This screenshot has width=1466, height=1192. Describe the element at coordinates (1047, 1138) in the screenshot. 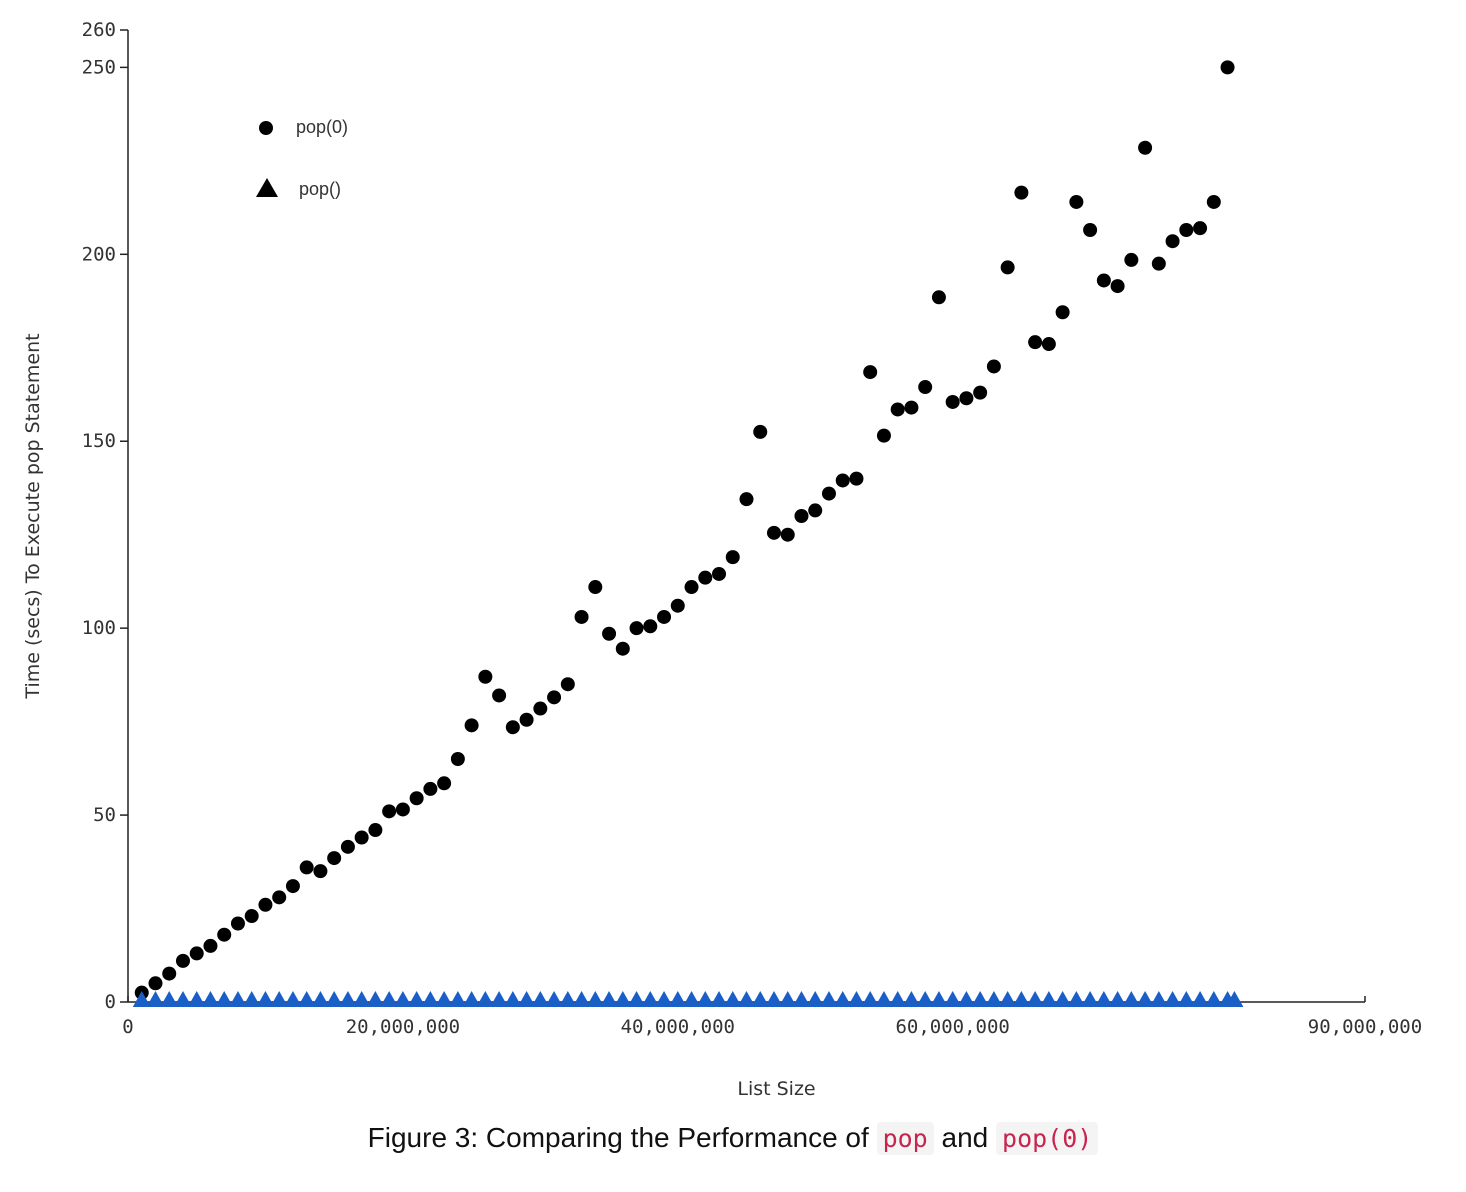

I see `caption-code-pop0: pop(0)` at that location.